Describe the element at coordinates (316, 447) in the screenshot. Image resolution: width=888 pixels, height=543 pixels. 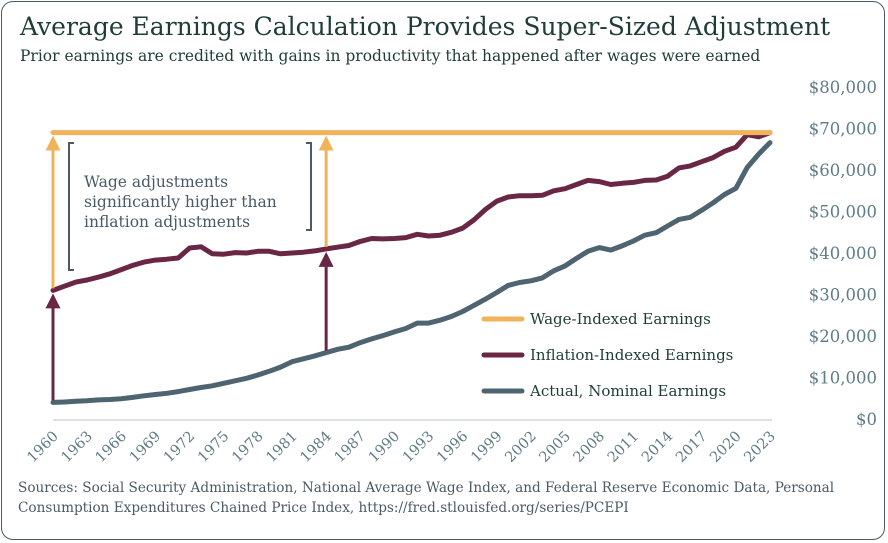
I see `x-tick-label: 1984` at that location.